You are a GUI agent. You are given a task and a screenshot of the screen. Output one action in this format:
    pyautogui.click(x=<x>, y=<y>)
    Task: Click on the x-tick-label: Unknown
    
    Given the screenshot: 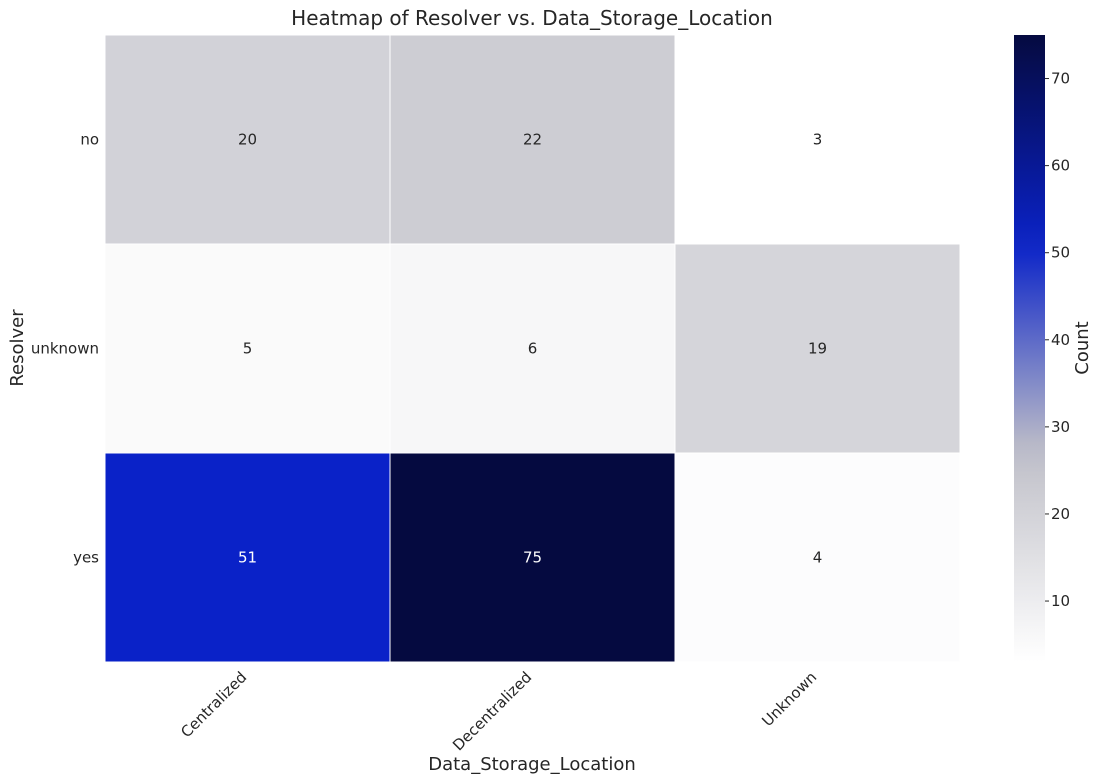 What is the action you would take?
    pyautogui.click(x=789, y=699)
    